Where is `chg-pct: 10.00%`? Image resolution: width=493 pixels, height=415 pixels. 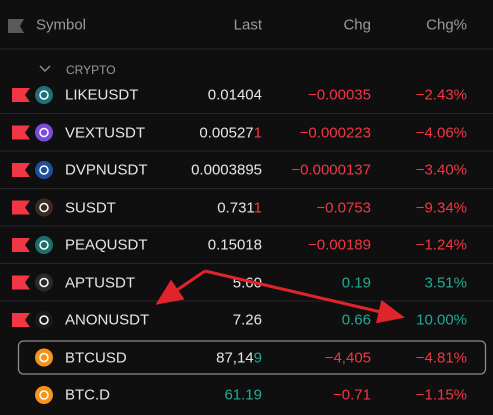 chg-pct: 10.00% is located at coordinates (441, 320).